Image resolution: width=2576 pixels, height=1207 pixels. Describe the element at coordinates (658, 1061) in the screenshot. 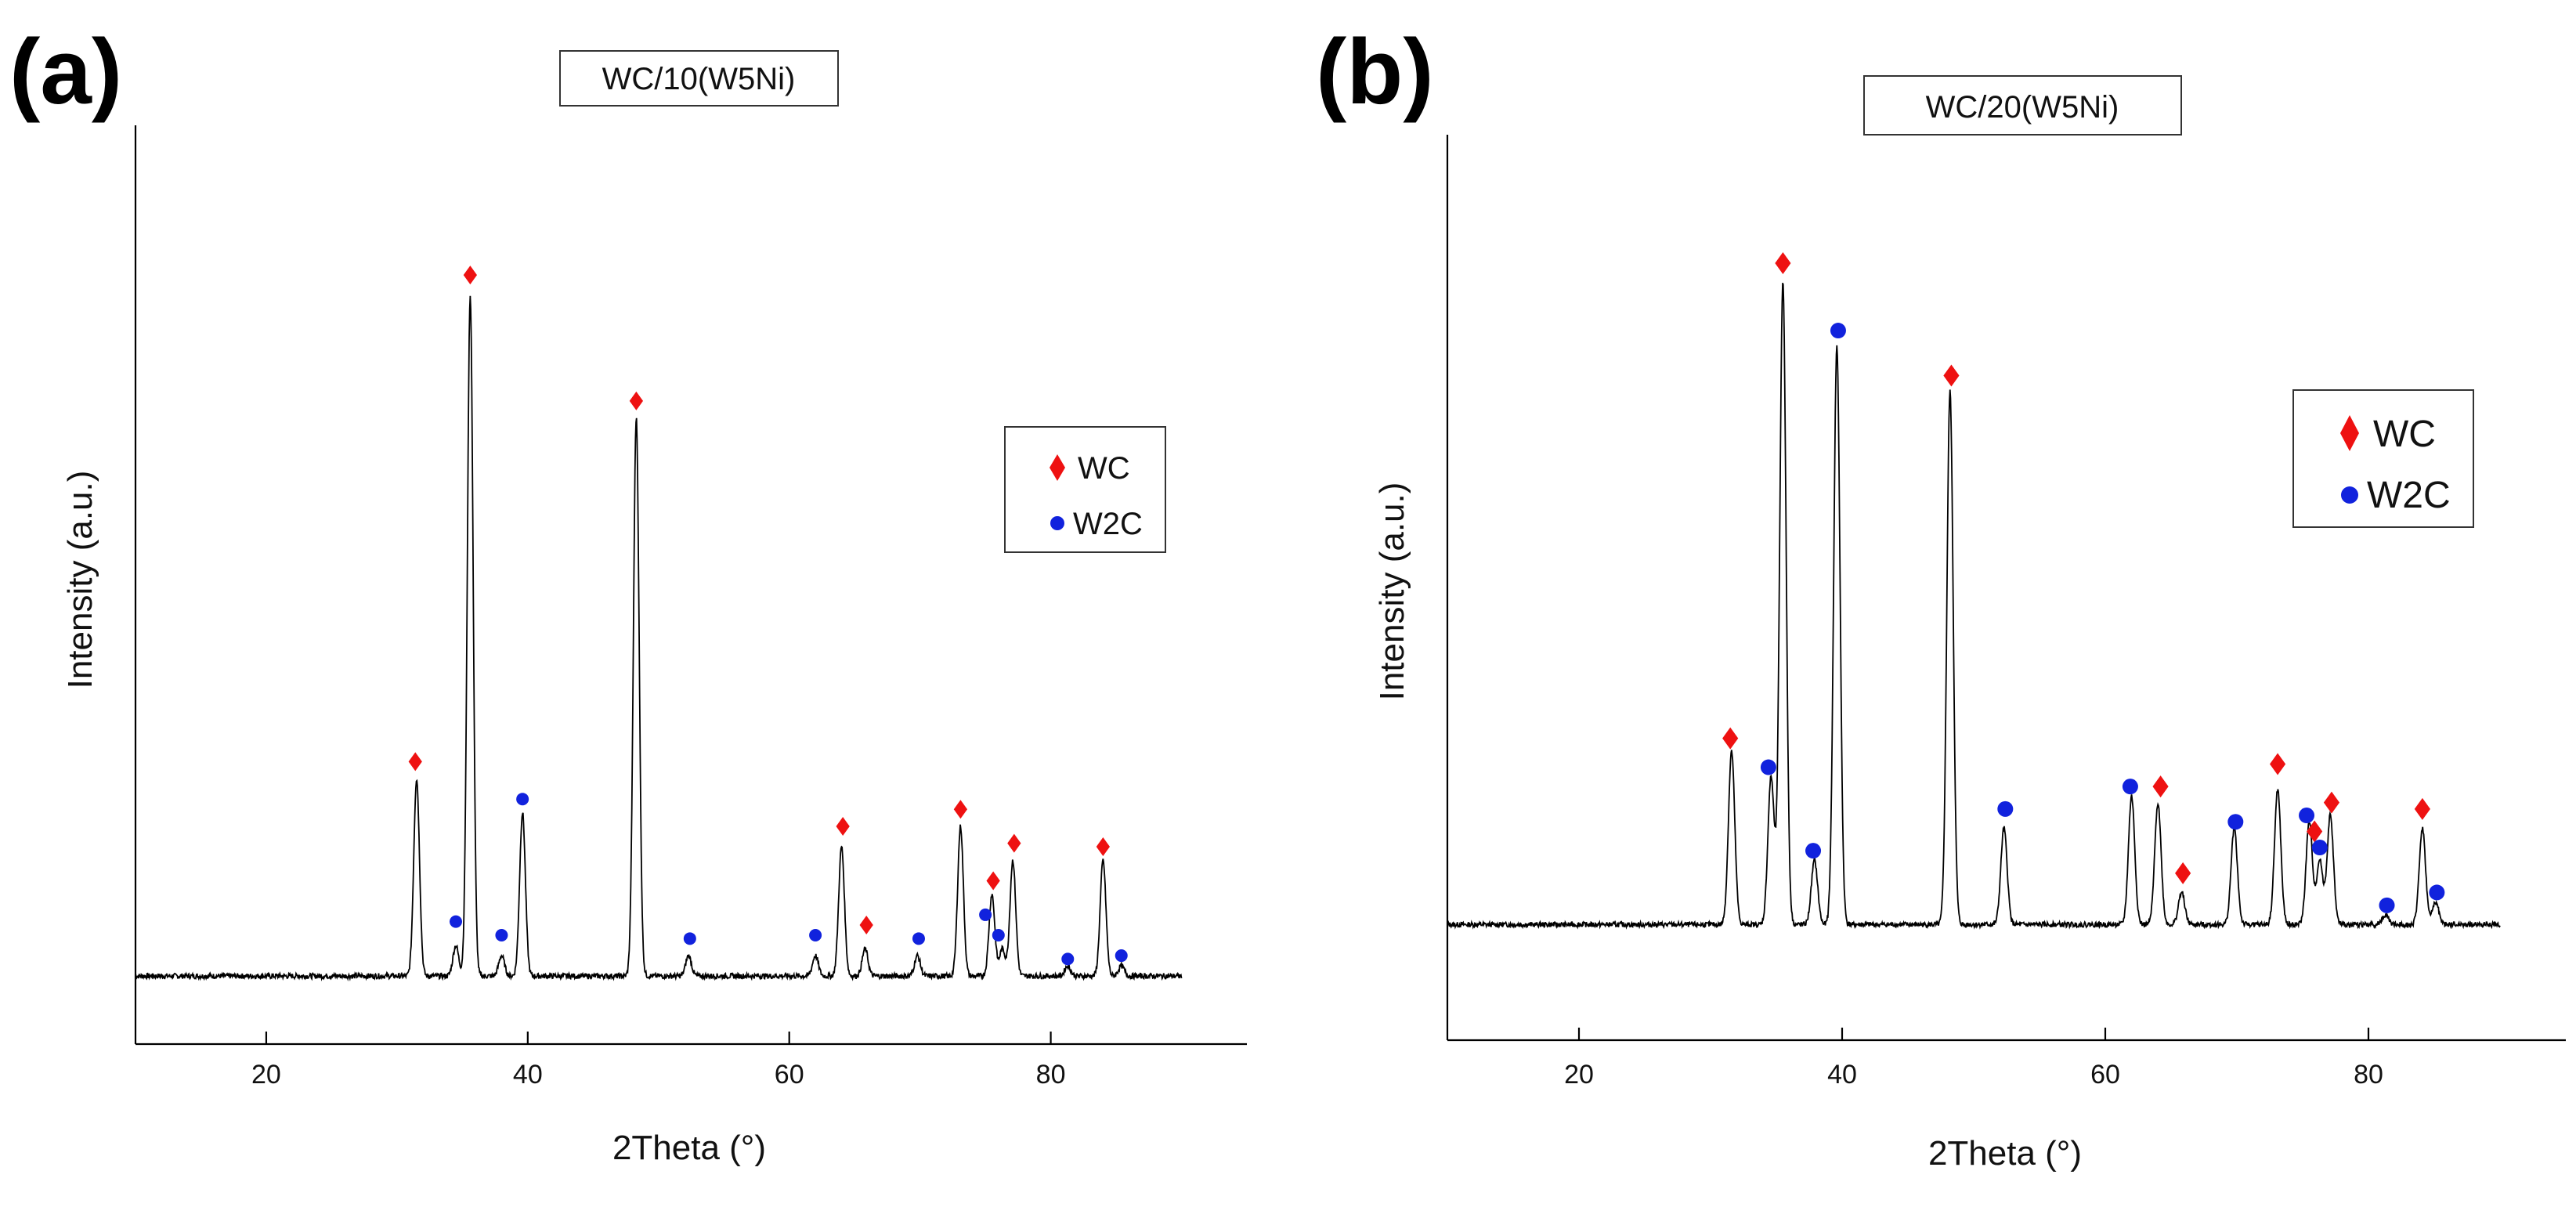

I see `panel-a-x-ticks: 20 40 60 80` at that location.